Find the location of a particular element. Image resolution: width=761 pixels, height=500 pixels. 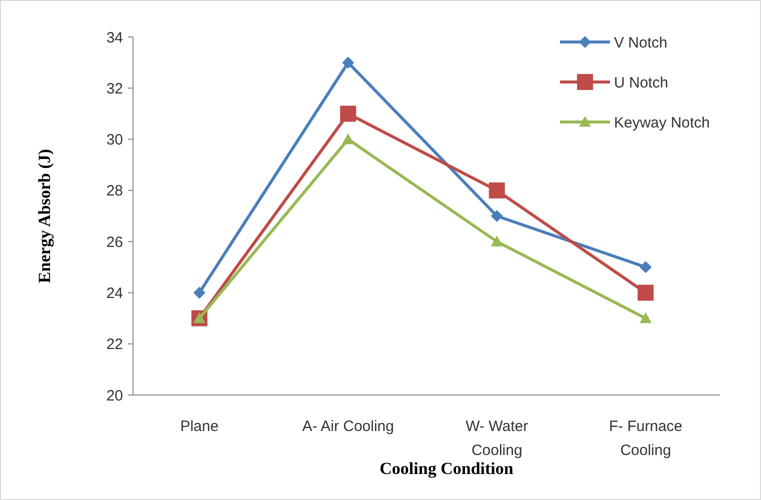

x-tick-label: A- Air Cooling is located at coordinates (348, 426).